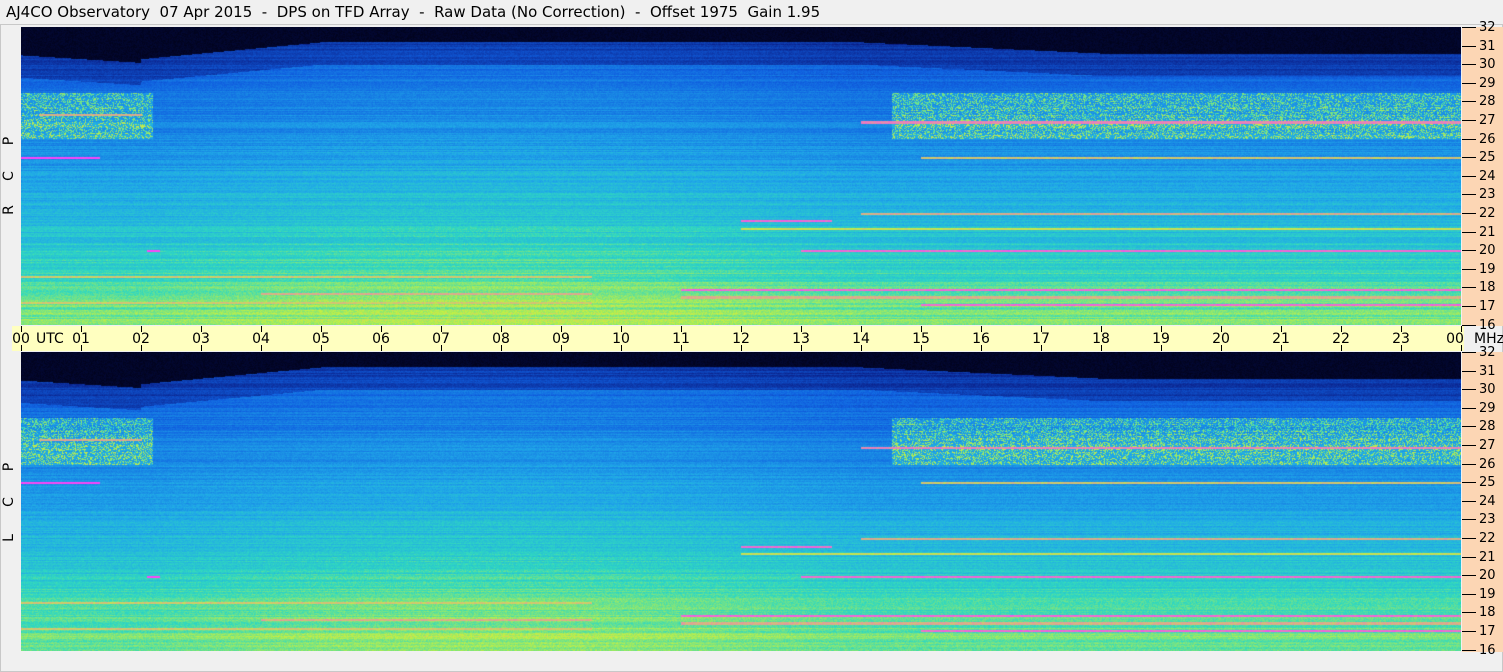  What do you see at coordinates (1487, 65) in the screenshot?
I see `y-tick-label: 30` at bounding box center [1487, 65].